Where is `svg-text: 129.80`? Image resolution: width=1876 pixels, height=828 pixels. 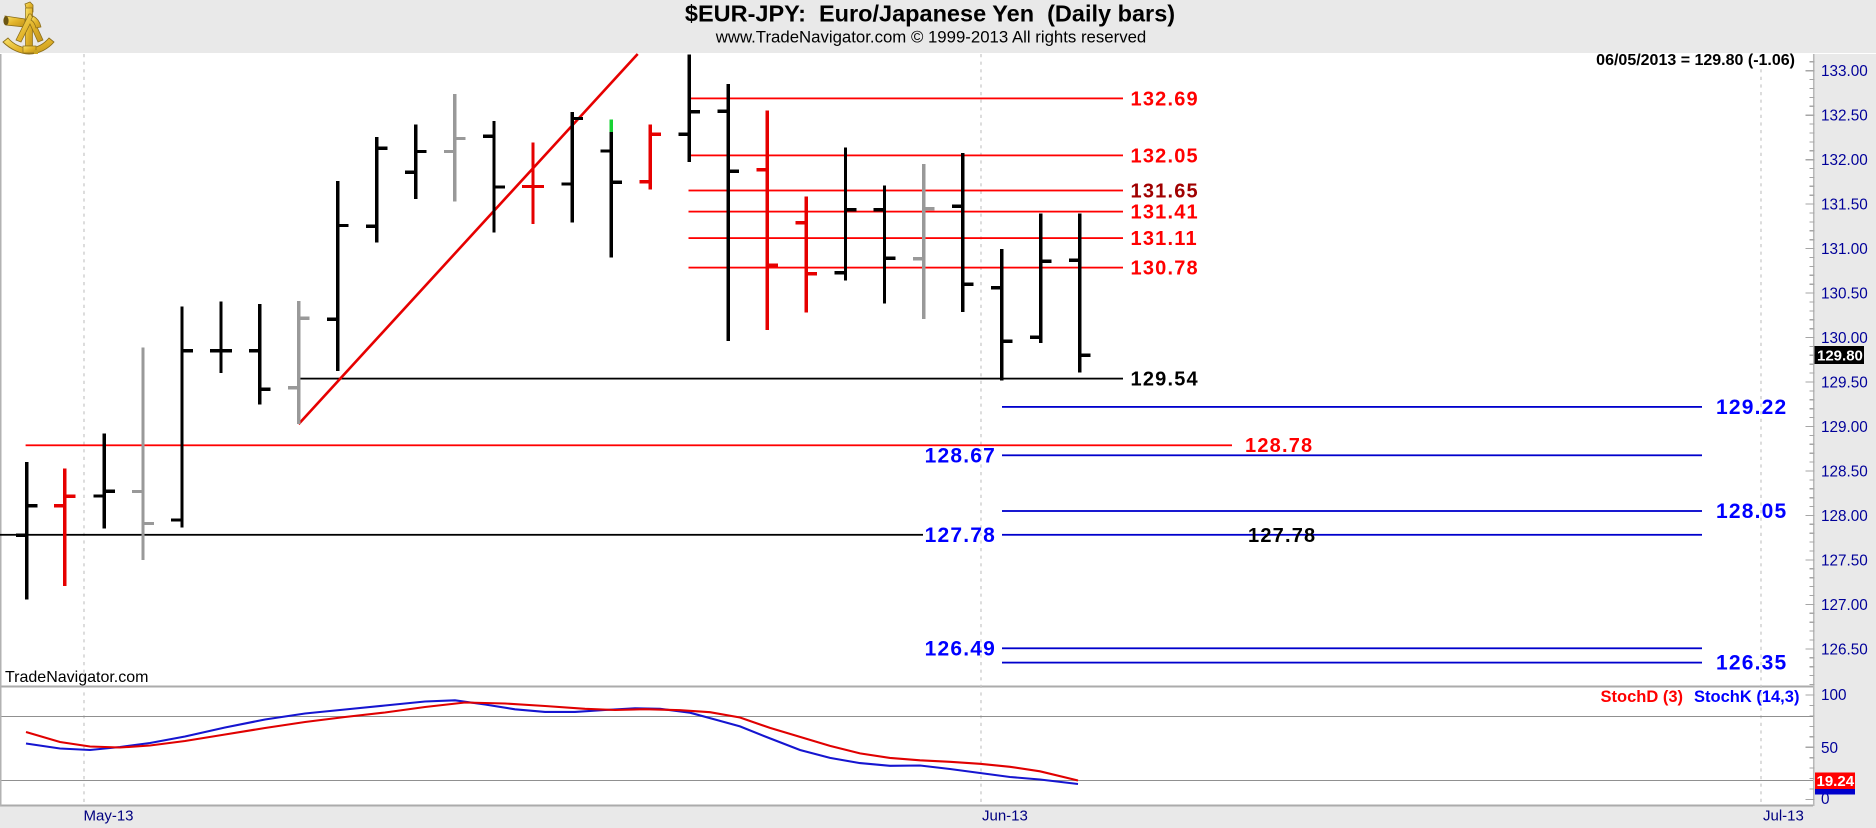 svg-text: 129.80 is located at coordinates (1840, 356).